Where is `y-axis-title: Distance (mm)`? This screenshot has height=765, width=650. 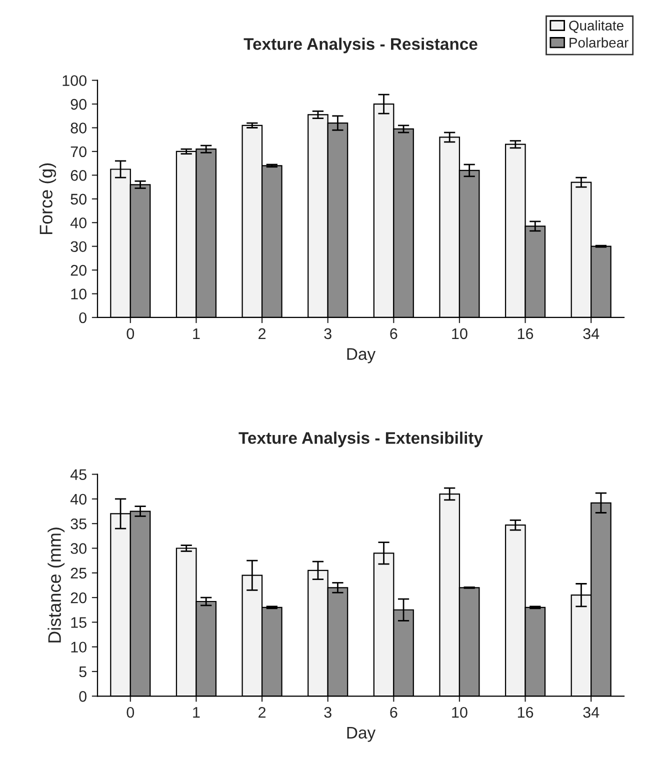
y-axis-title: Distance (mm) is located at coordinates (56, 585).